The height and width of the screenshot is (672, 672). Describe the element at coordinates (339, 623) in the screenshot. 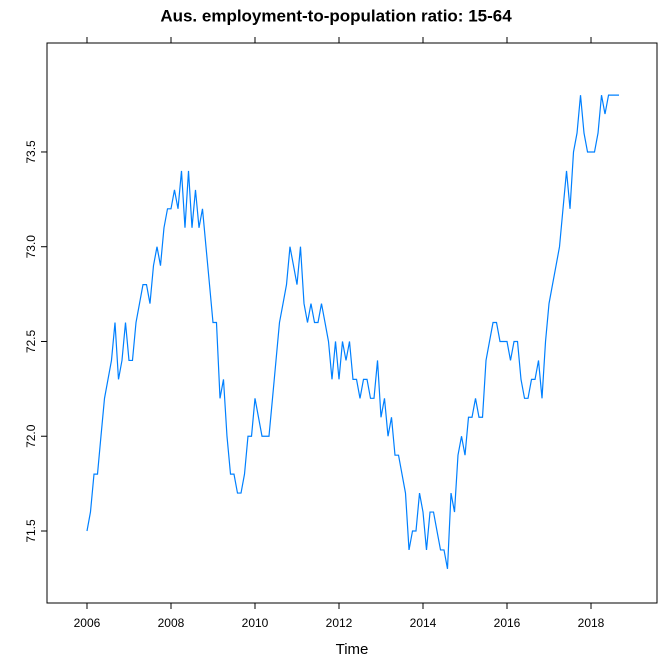

I see `x-tick-label: 2012` at that location.